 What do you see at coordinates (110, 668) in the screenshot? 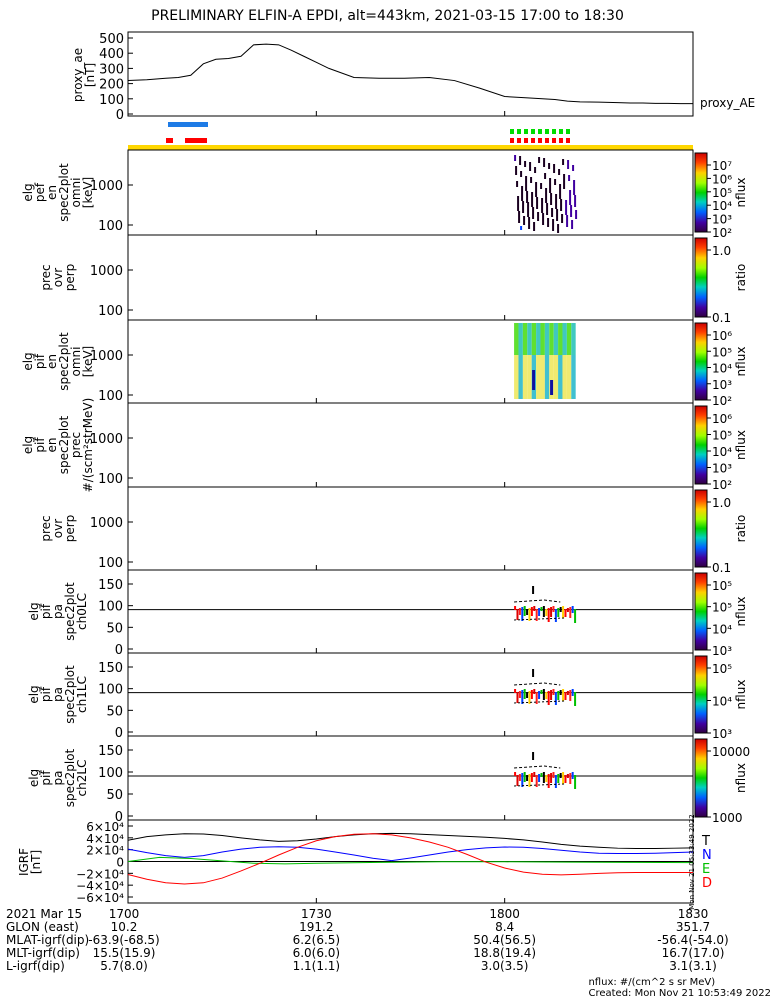
I see `ytick-label: 150` at bounding box center [110, 668].